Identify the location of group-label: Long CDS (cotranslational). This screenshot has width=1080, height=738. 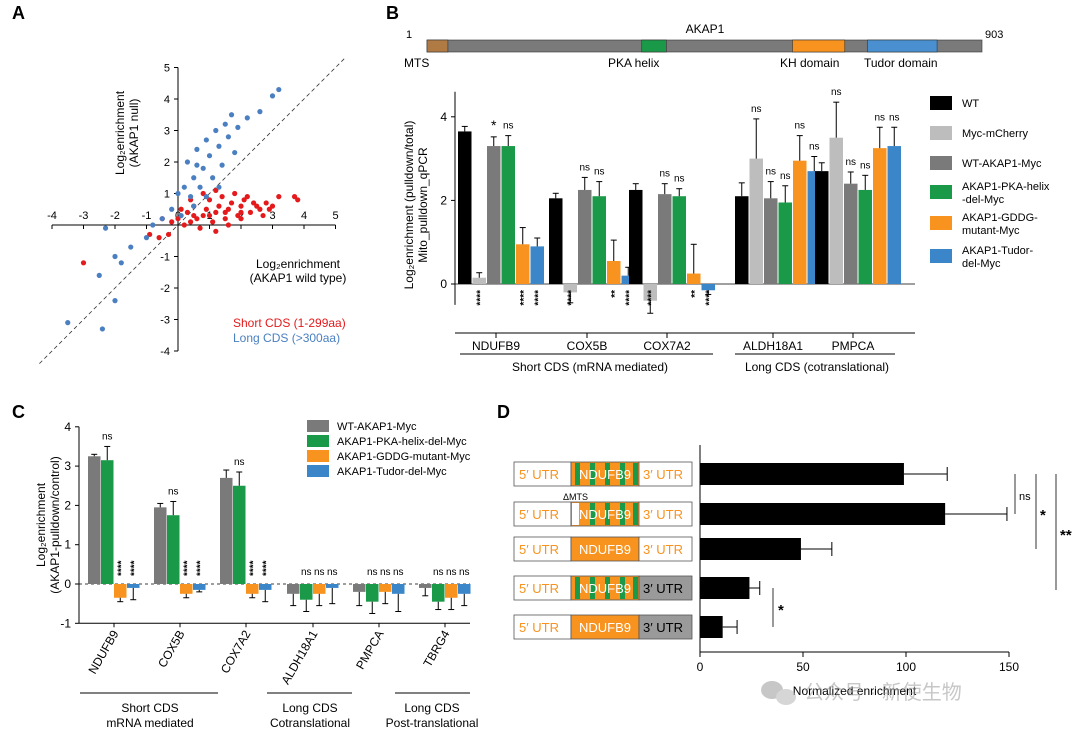
(817, 367).